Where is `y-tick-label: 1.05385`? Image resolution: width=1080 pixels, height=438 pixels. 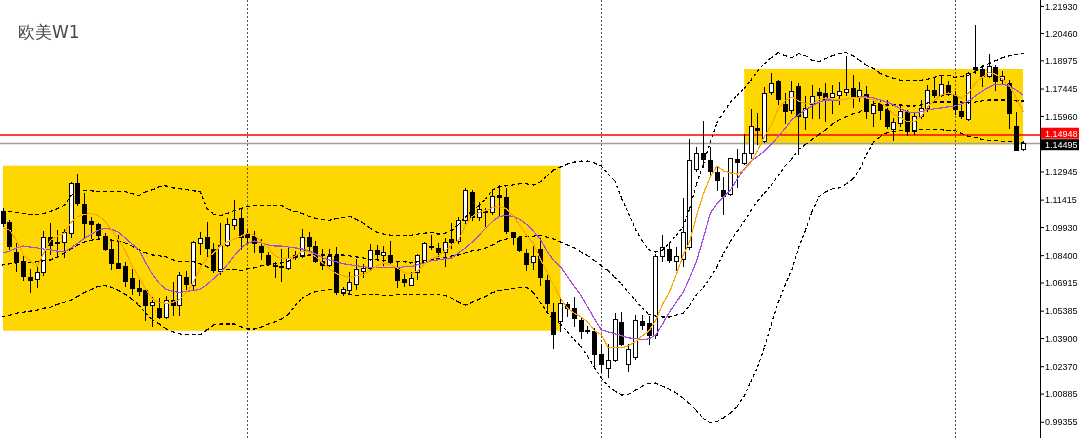
y-tick-label: 1.05385 is located at coordinates (1061, 311).